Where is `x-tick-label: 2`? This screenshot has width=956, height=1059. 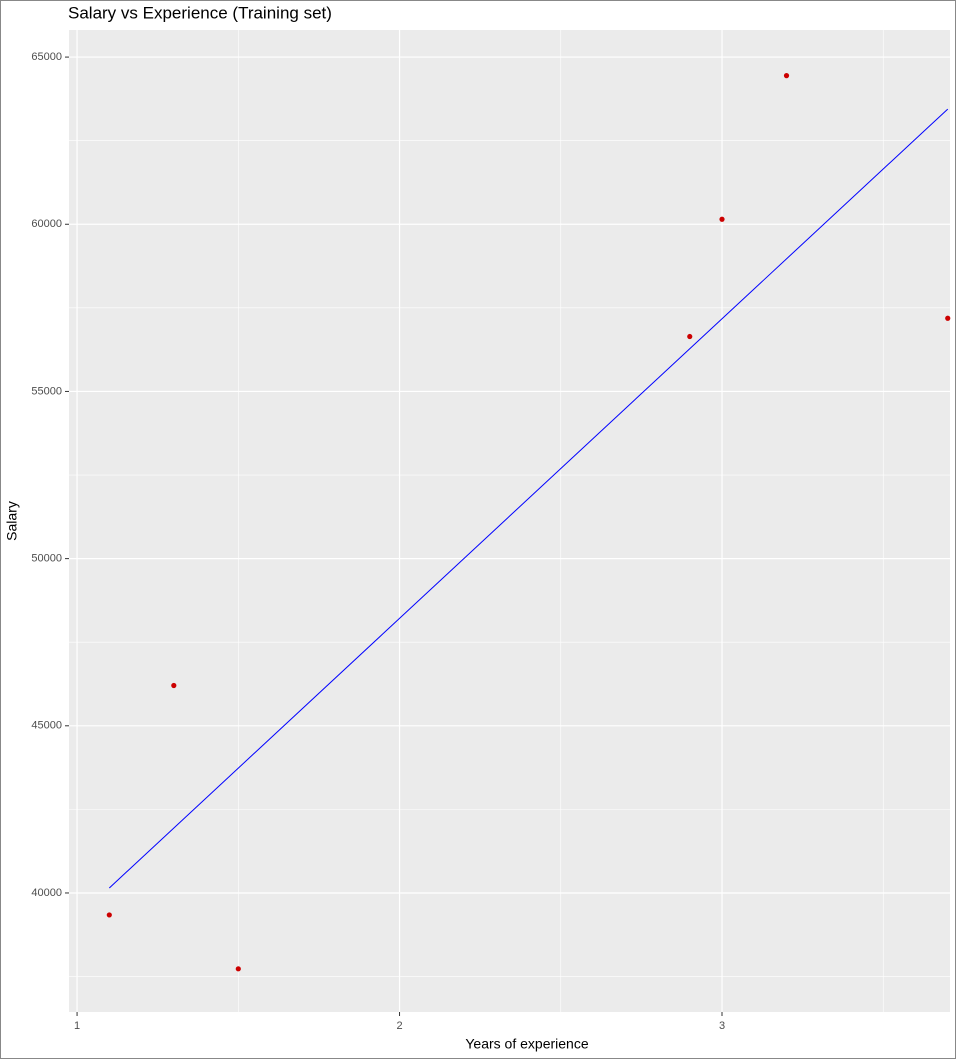 x-tick-label: 2 is located at coordinates (399, 1026).